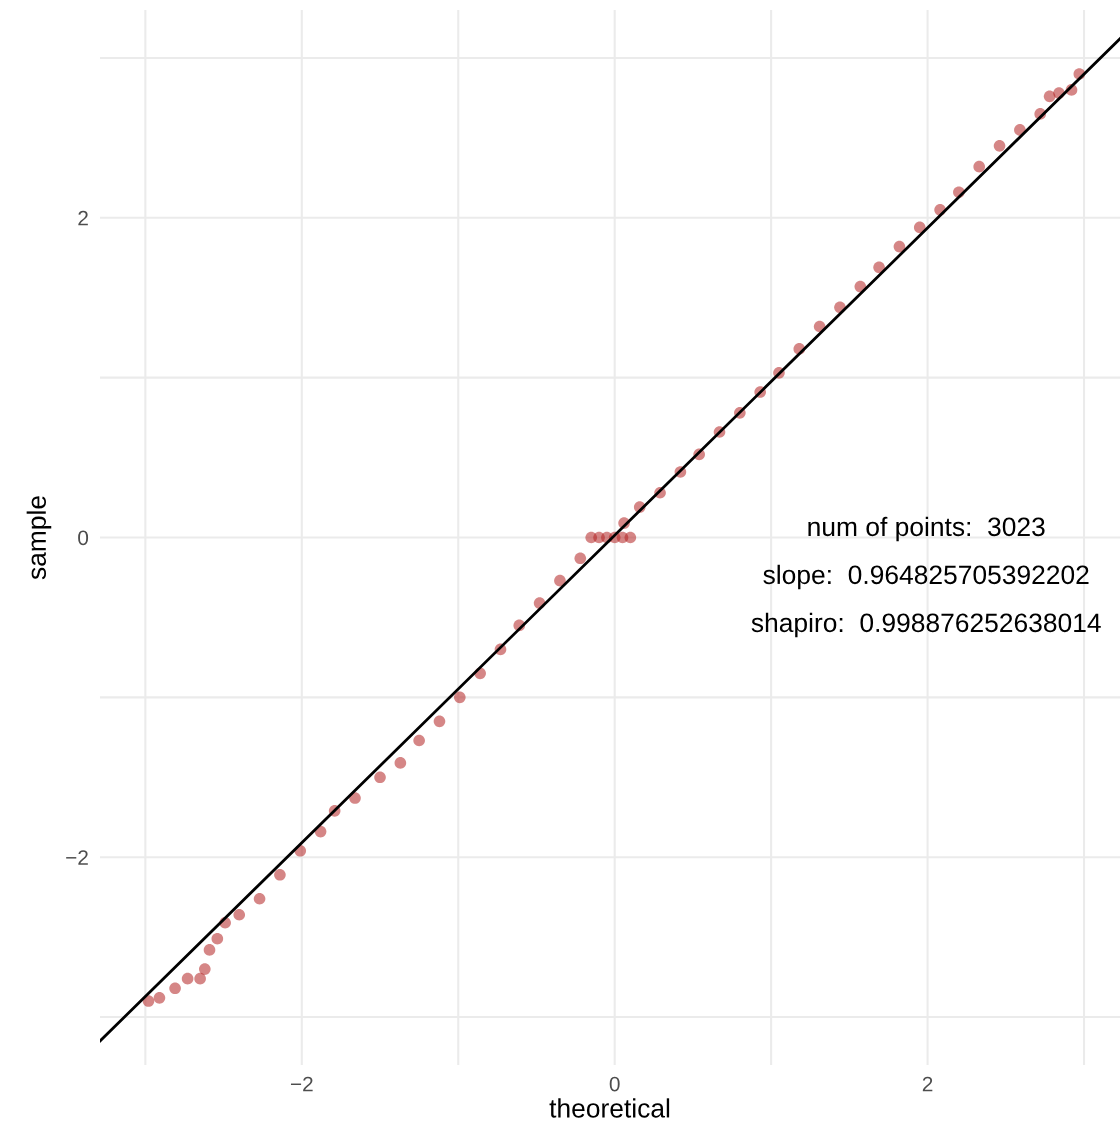 The height and width of the screenshot is (1131, 1120). What do you see at coordinates (83, 218) in the screenshot?
I see `y-tick-label: 2` at bounding box center [83, 218].